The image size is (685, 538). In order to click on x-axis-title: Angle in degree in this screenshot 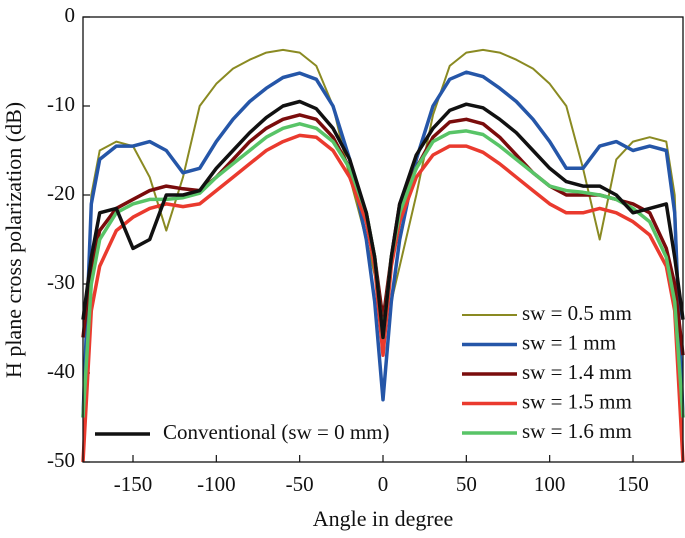, I will do `click(383, 518)`.